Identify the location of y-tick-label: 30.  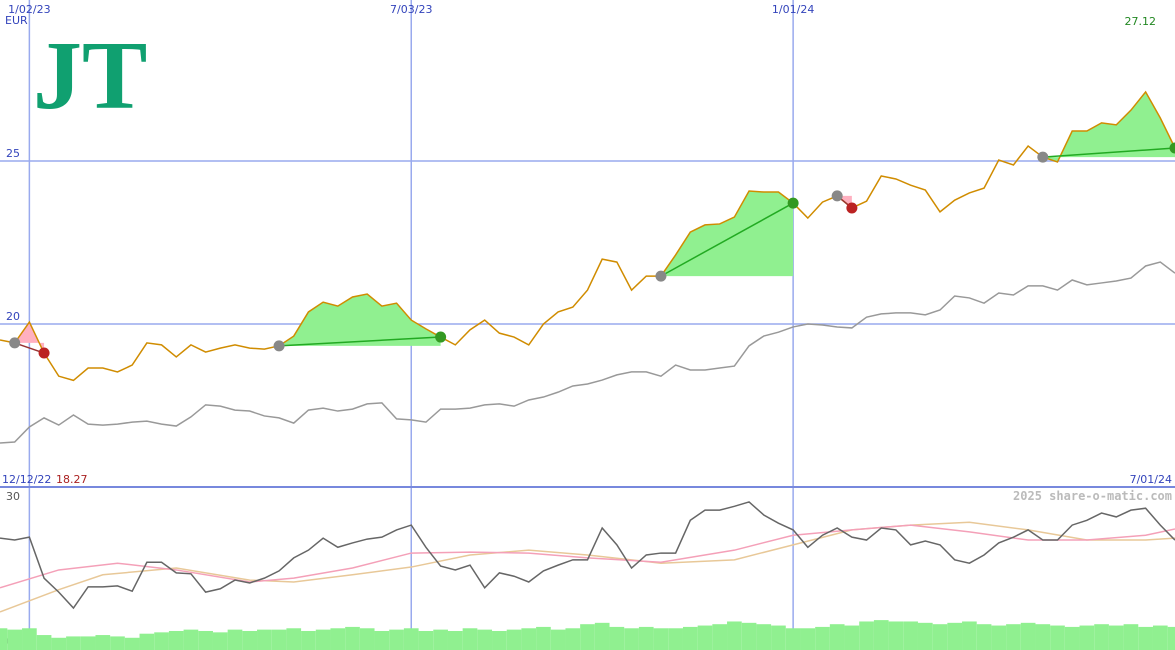
(13, 496).